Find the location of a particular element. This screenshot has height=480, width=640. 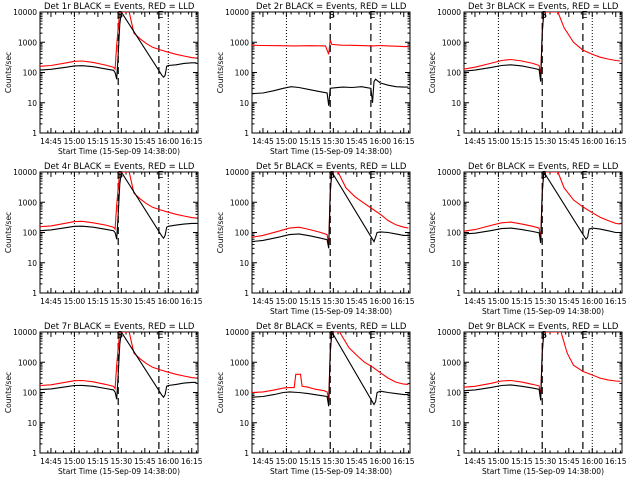

events-series-line is located at coordinates (330, 92).